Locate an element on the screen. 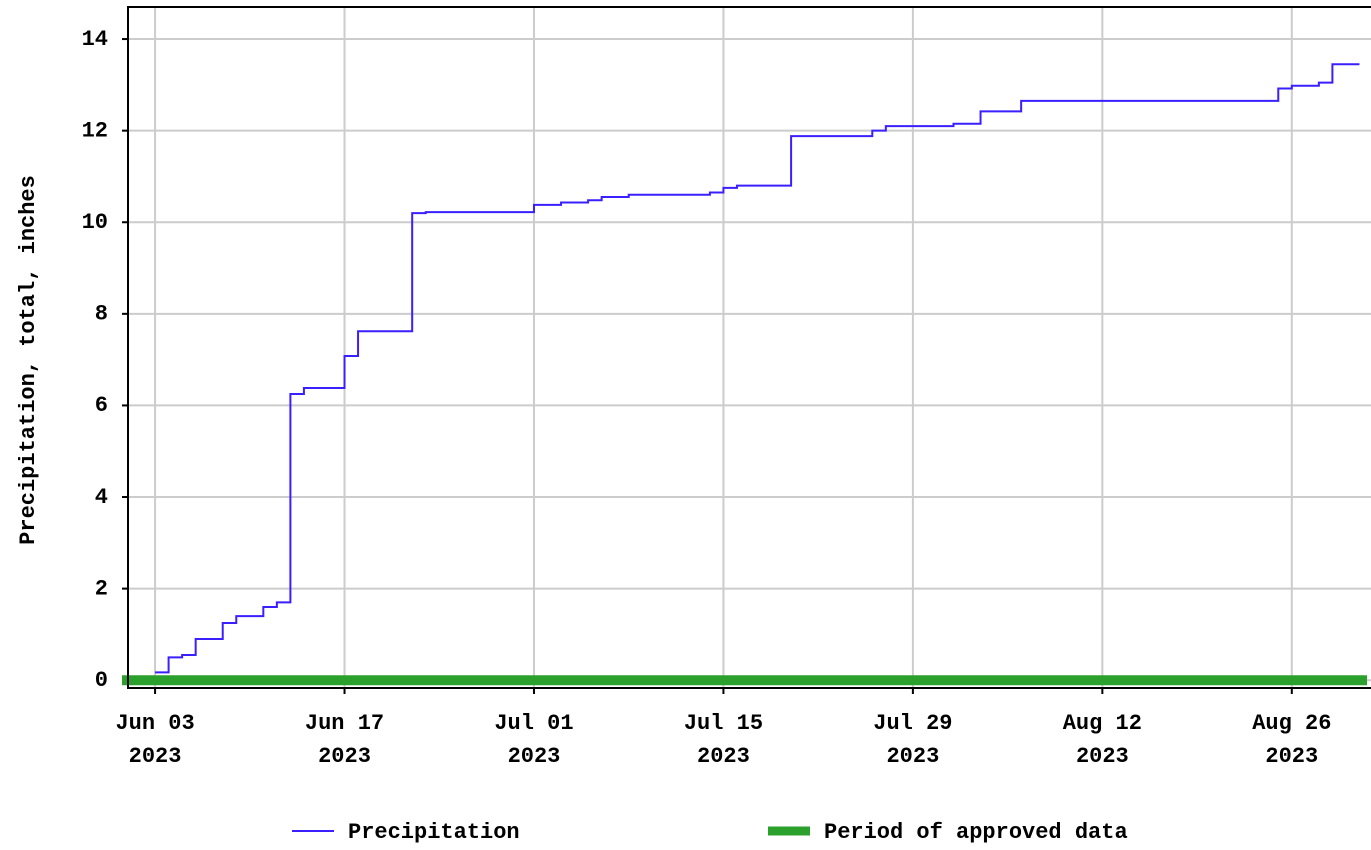  legend-label: Precipitation is located at coordinates (434, 832).